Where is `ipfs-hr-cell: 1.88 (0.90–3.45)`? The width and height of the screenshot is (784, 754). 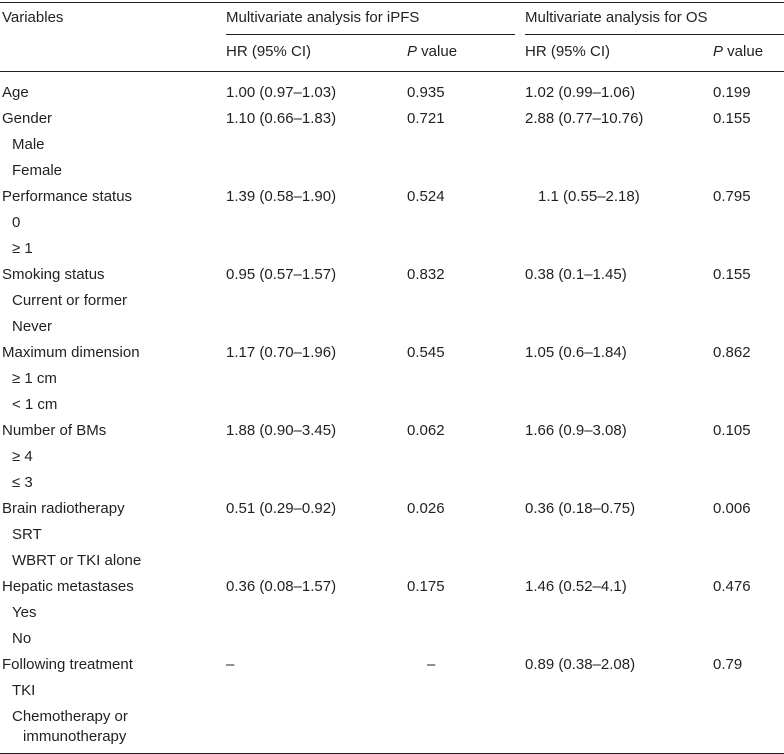
ipfs-hr-cell: 1.88 (0.90–3.45) is located at coordinates (281, 430).